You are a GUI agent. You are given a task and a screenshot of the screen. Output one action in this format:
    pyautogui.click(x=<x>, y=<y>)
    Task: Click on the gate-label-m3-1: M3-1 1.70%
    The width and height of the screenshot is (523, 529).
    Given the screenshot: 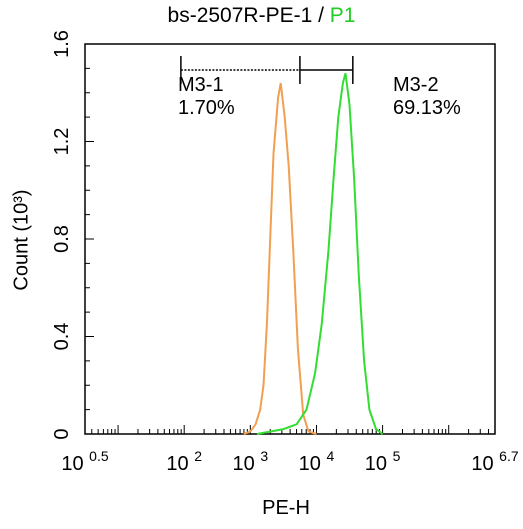 What is the action you would take?
    pyautogui.click(x=206, y=97)
    